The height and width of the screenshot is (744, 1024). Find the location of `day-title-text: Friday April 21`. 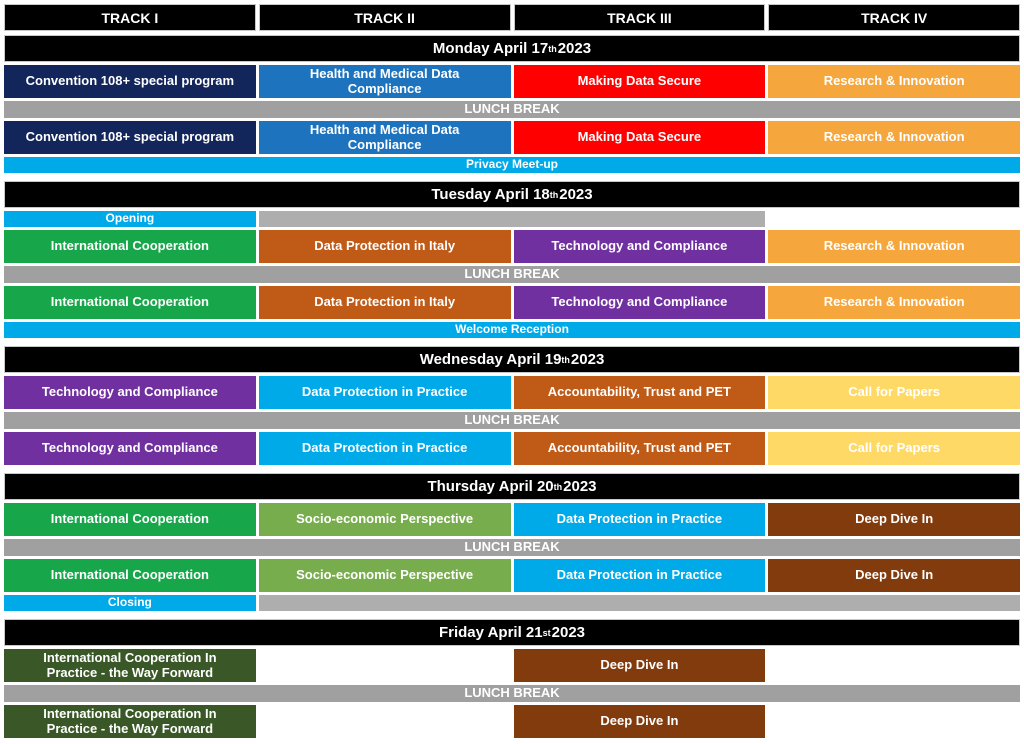

day-title-text: Friday April 21 is located at coordinates (490, 632).